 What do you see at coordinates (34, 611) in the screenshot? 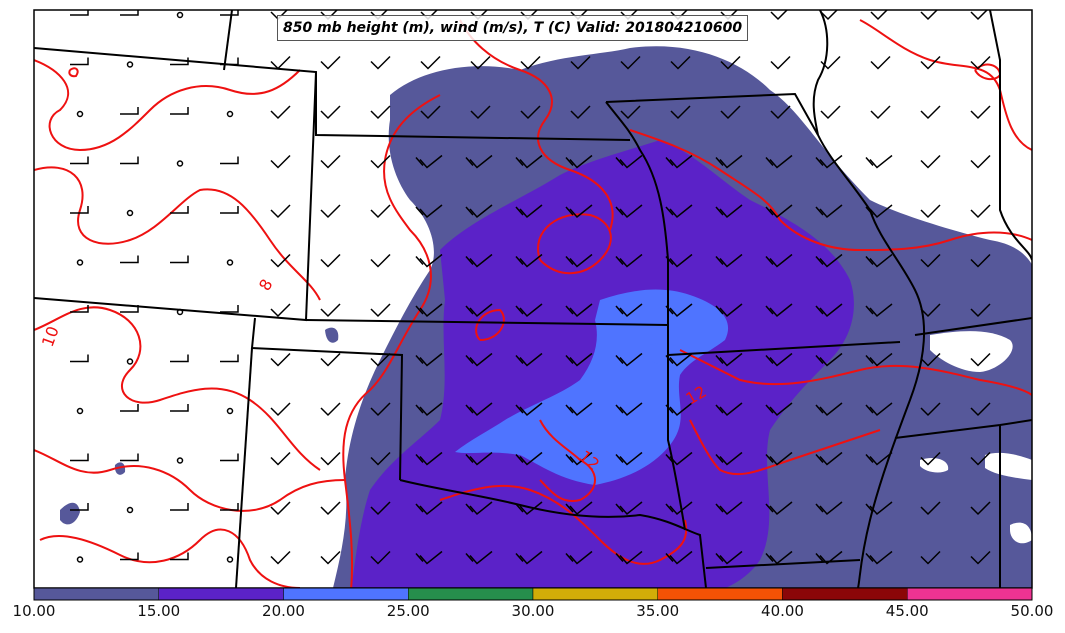
I see `colorbar-tick-label: 10.00` at bounding box center [34, 611].